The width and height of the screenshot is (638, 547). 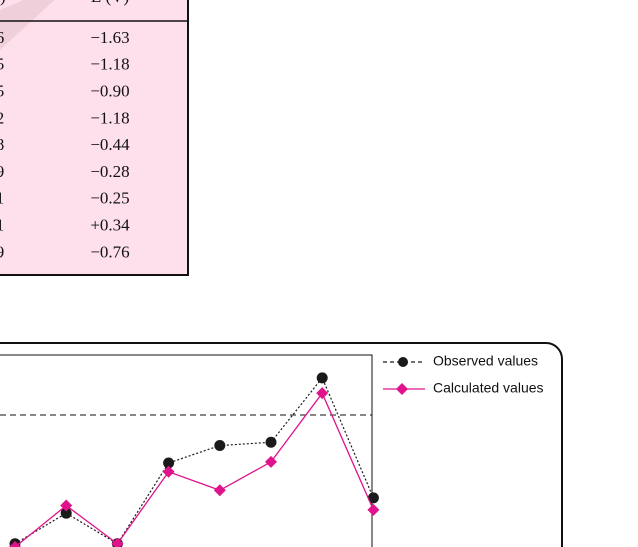 What do you see at coordinates (109, 198) in the screenshot?
I see `cell: −0.25` at bounding box center [109, 198].